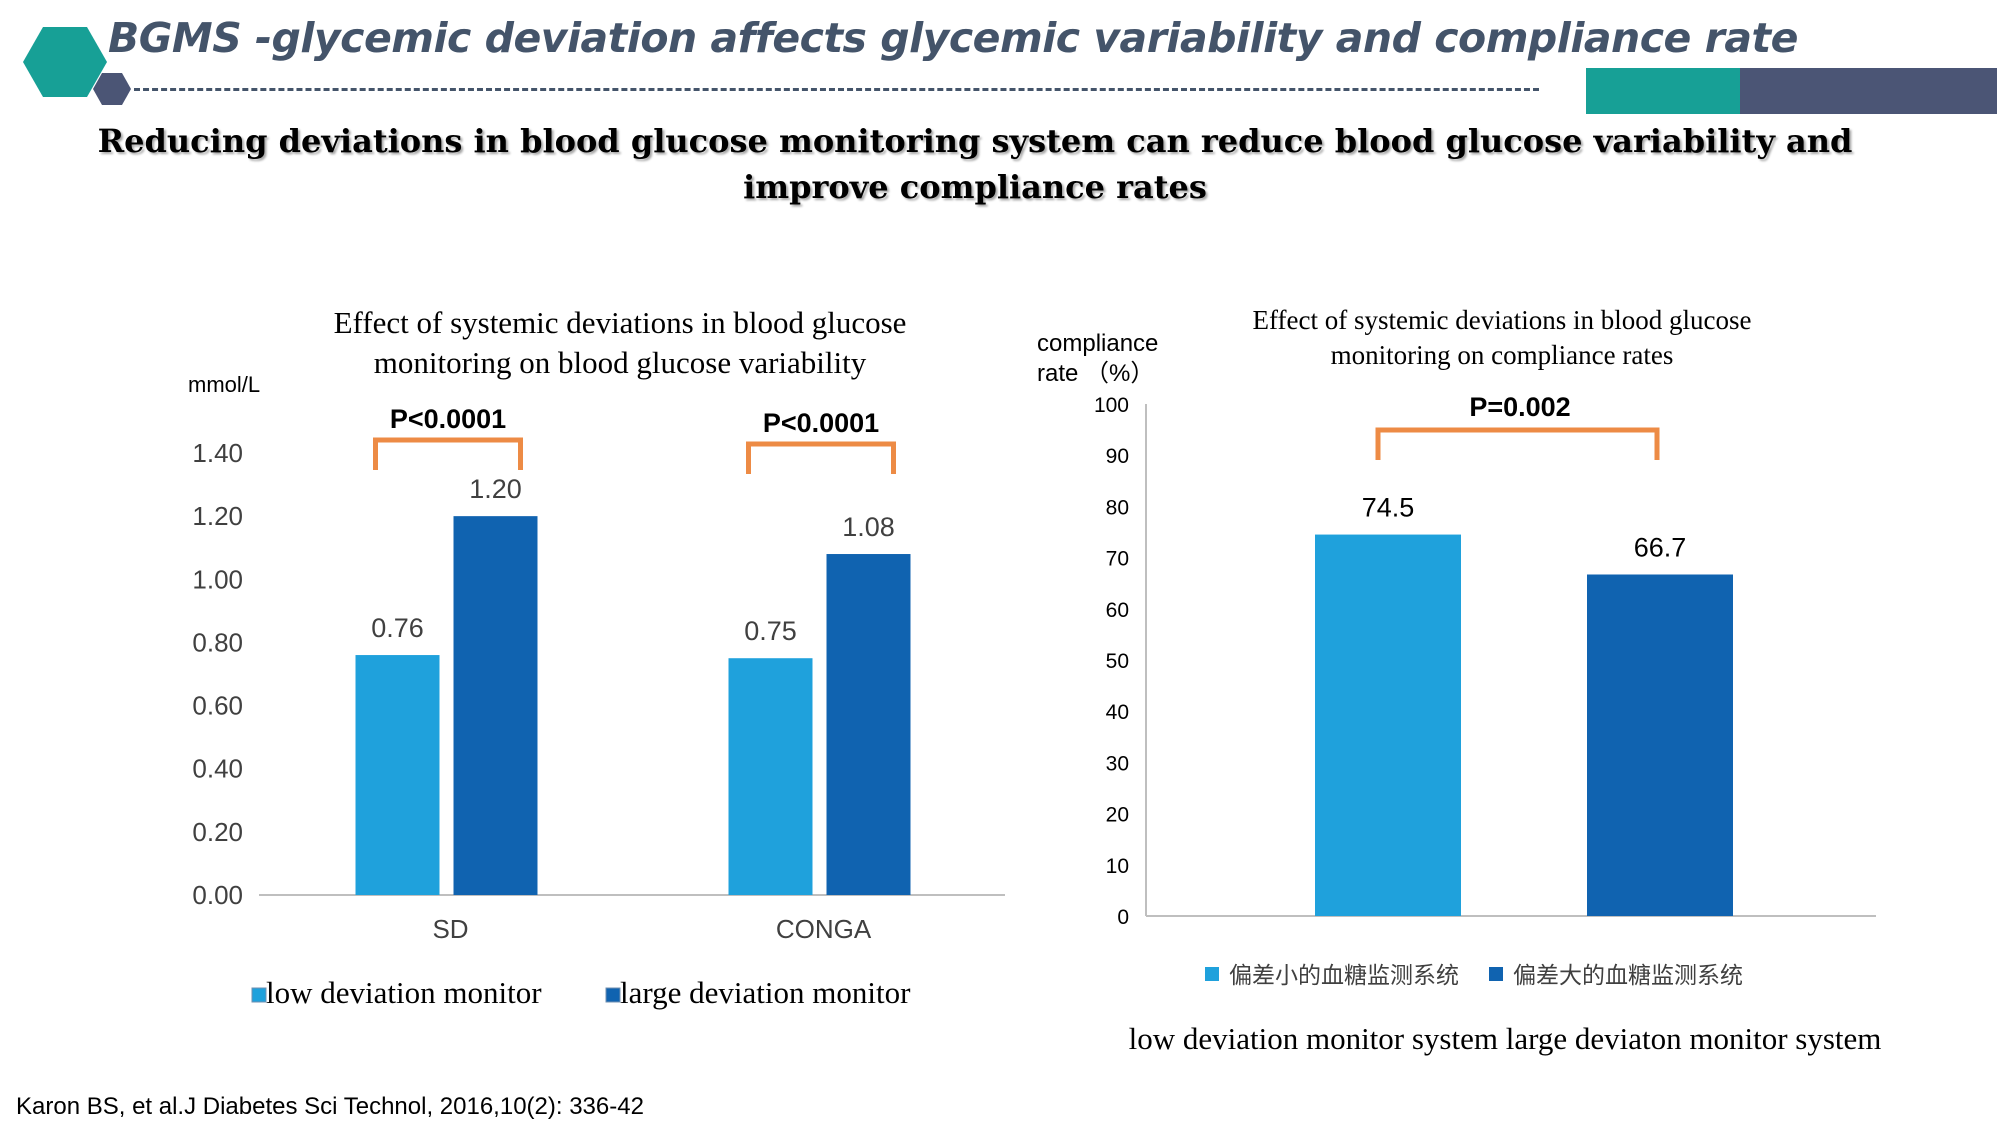 The image size is (2001, 1126). Describe the element at coordinates (1388, 725) in the screenshot. I see `chart2-bar-low` at that location.